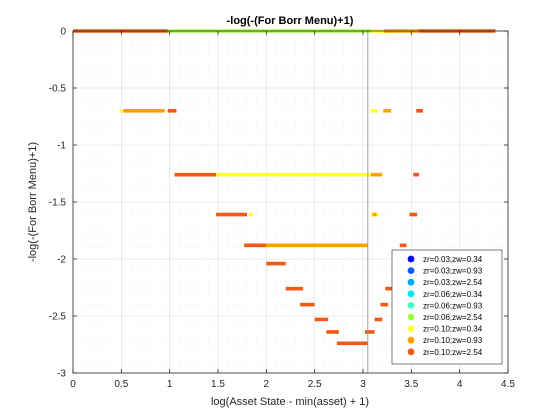 Image resolution: width=560 pixels, height=420 pixels. Describe the element at coordinates (58, 317) in the screenshot. I see `y-tick-label: -2.5` at that location.